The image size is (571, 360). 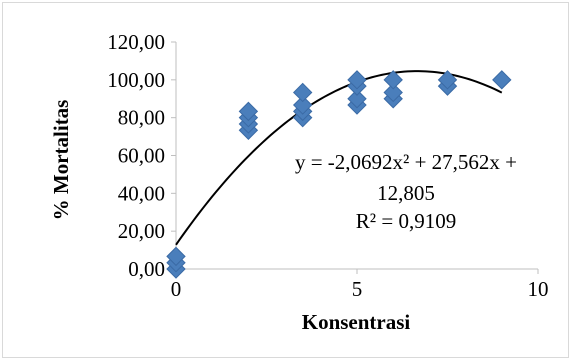 What do you see at coordinates (406, 221) in the screenshot?
I see `r-squared-label: R² = 0,9109` at bounding box center [406, 221].